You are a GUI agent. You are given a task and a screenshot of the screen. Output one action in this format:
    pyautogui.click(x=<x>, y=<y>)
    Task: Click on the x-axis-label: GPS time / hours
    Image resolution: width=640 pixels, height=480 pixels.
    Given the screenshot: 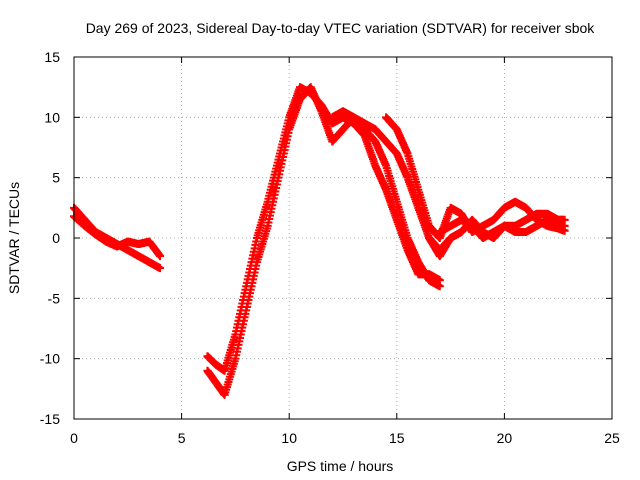 What is the action you would take?
    pyautogui.click(x=340, y=466)
    